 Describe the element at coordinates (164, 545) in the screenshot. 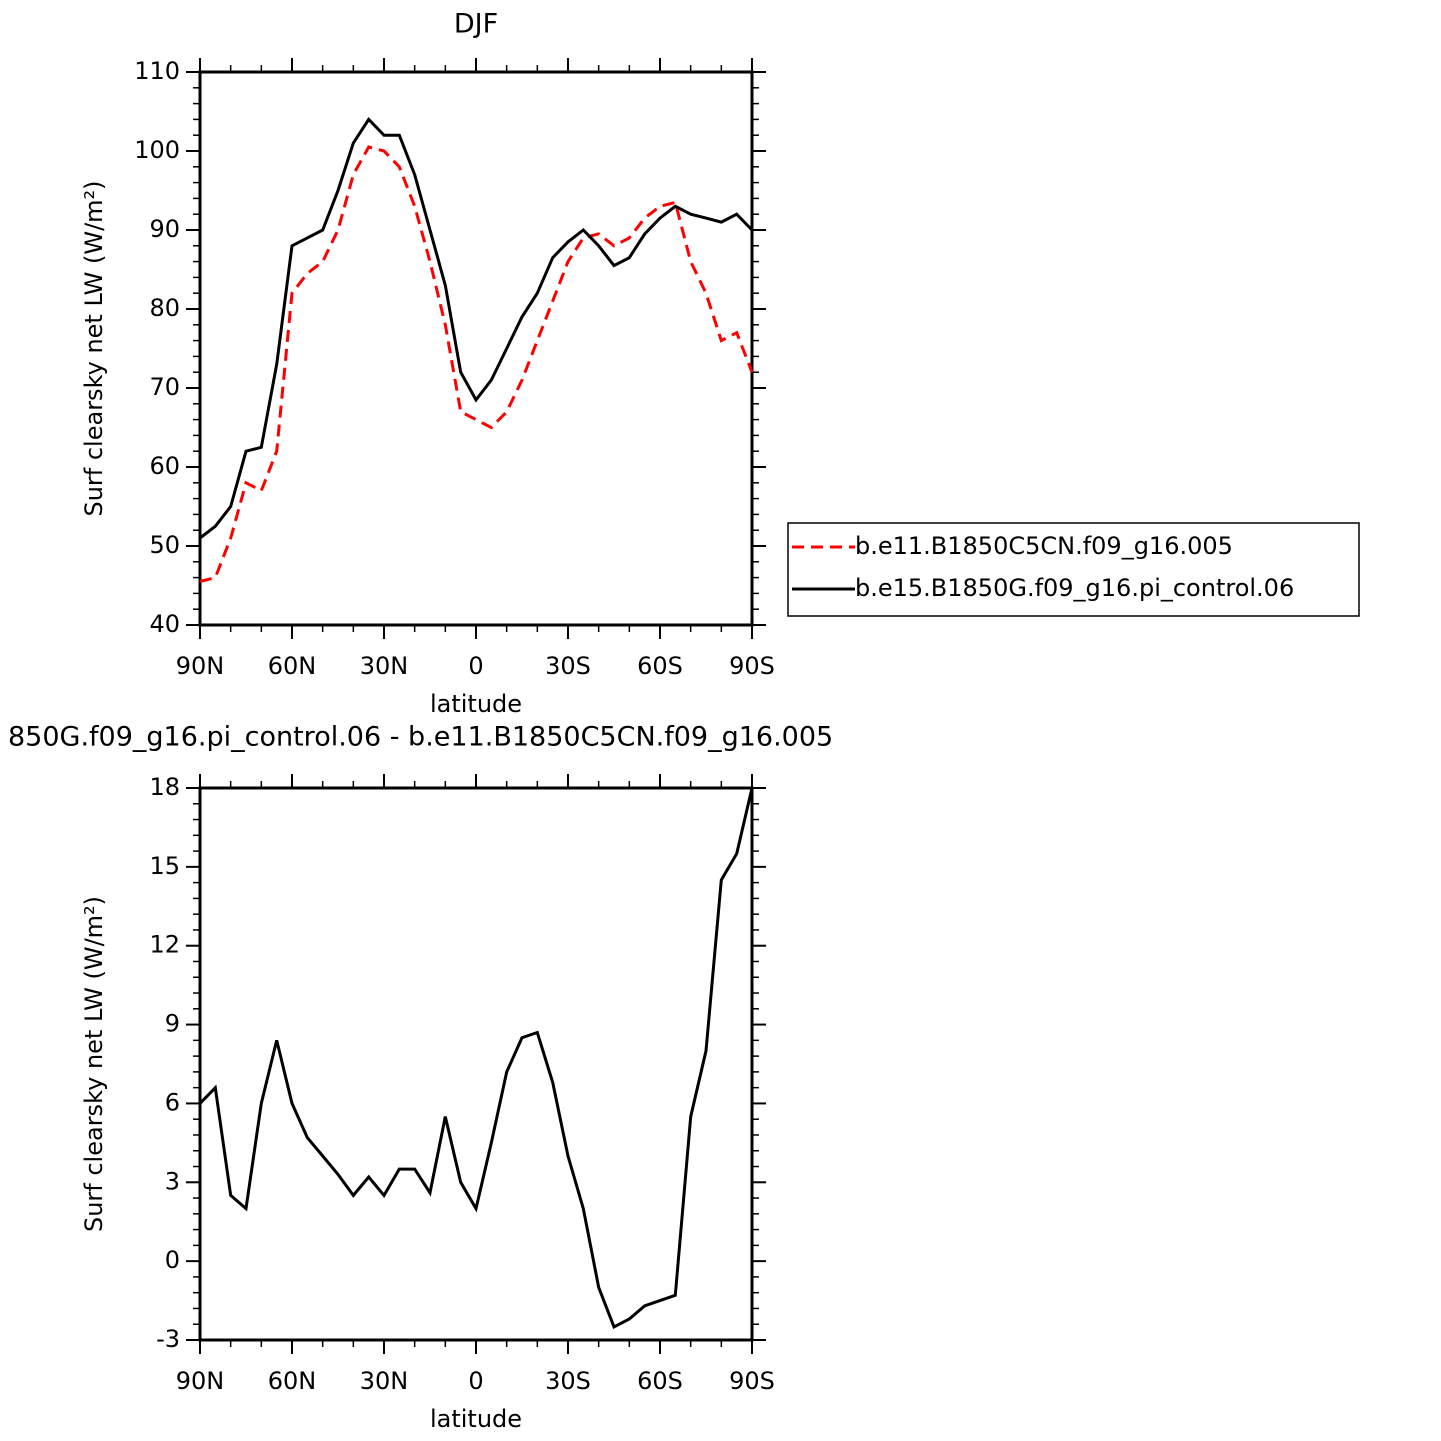

I see `y-tick-label: 50` at that location.